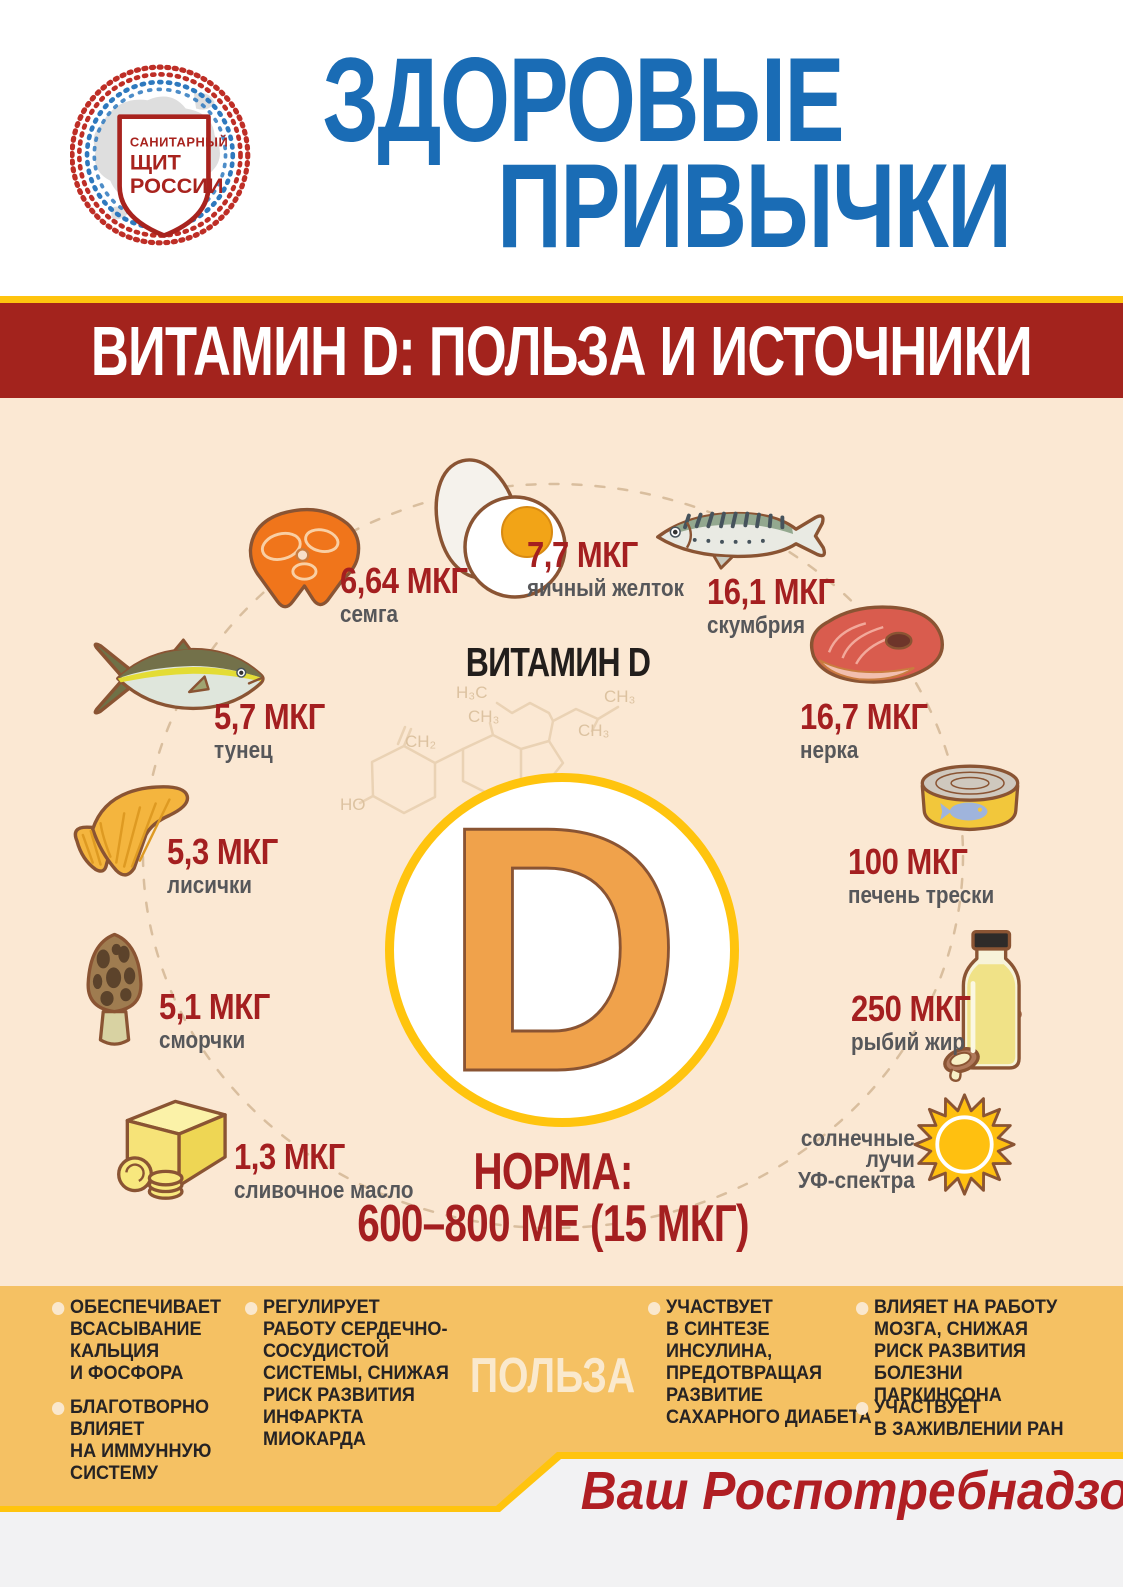 This screenshot has width=1123, height=1587. I want to click on source-item-chanterelles: 5,3 МКГ лисички, so click(222, 866).